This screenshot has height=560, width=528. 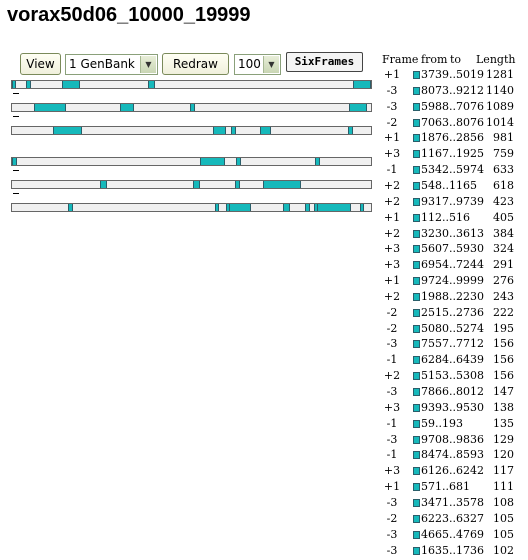 What do you see at coordinates (503, 264) in the screenshot?
I see `length-cell: 291` at bounding box center [503, 264].